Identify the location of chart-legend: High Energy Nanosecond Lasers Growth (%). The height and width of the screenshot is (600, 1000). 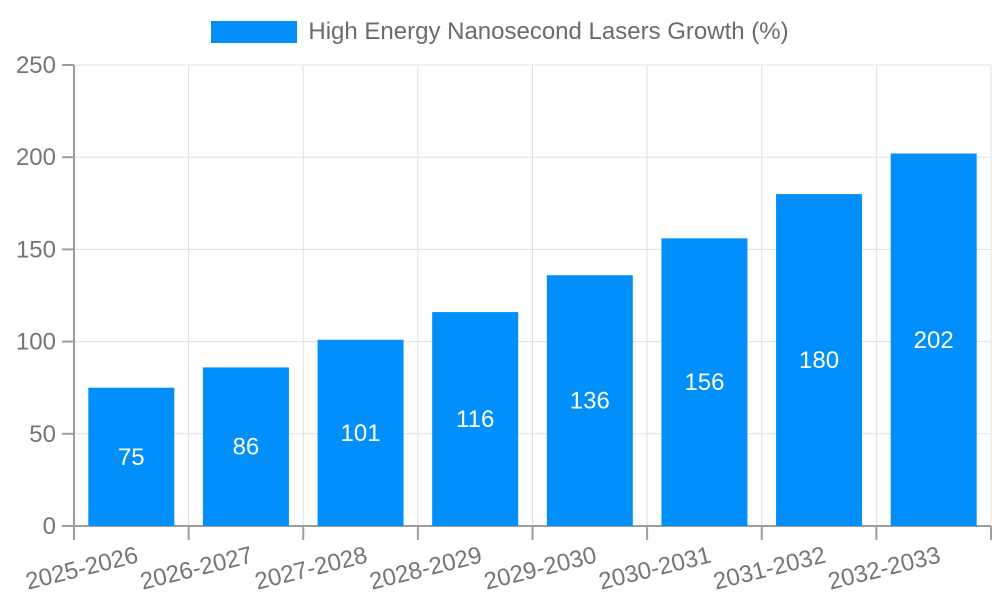
(500, 32).